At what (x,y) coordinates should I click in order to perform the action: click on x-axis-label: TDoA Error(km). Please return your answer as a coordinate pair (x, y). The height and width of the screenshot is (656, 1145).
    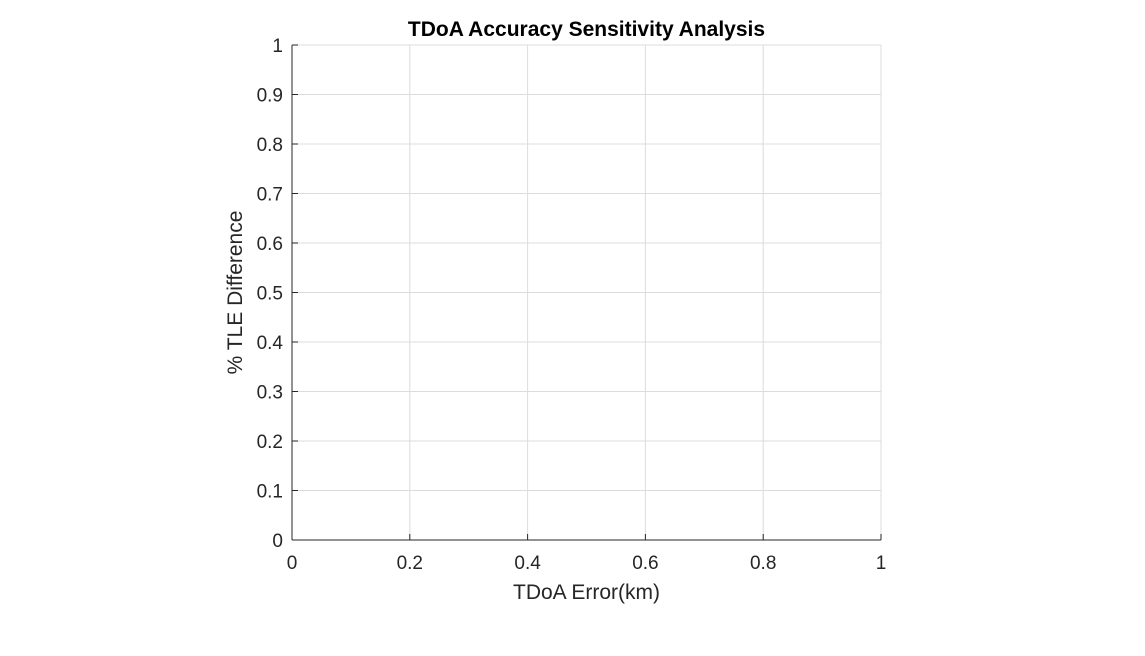
    Looking at the image, I should click on (586, 592).